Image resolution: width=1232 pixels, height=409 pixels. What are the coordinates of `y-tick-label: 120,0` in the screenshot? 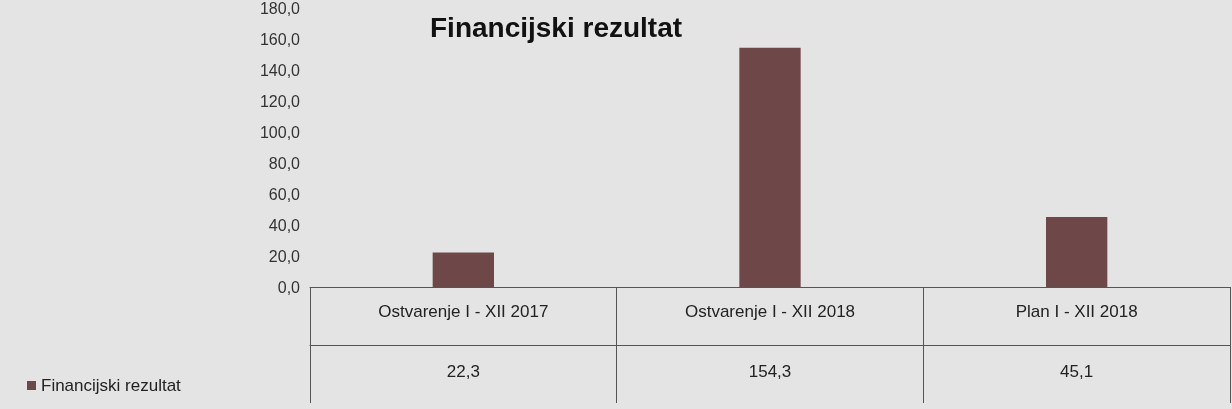 It's located at (280, 101).